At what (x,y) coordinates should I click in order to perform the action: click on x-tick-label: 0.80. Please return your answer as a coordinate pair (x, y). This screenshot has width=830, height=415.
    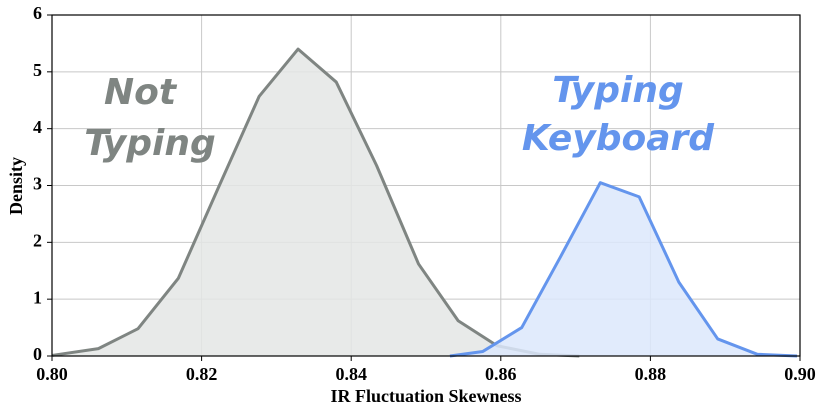
    Looking at the image, I should click on (52, 374).